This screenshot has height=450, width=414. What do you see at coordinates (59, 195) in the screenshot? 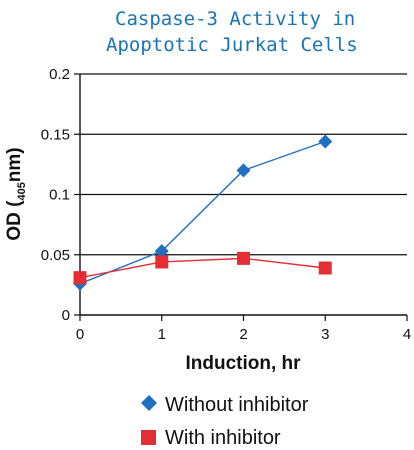
I see `y-tick-label: 0.1` at bounding box center [59, 195].